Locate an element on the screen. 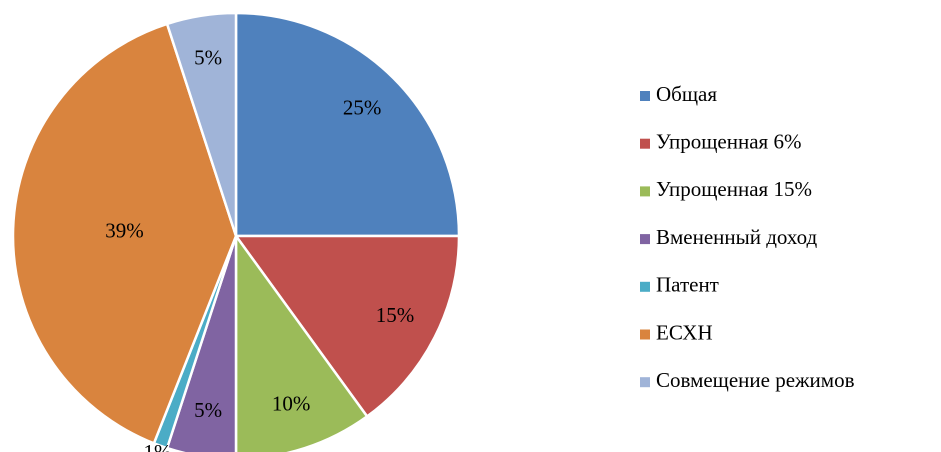  legend-label: Вмененный доход is located at coordinates (737, 237).